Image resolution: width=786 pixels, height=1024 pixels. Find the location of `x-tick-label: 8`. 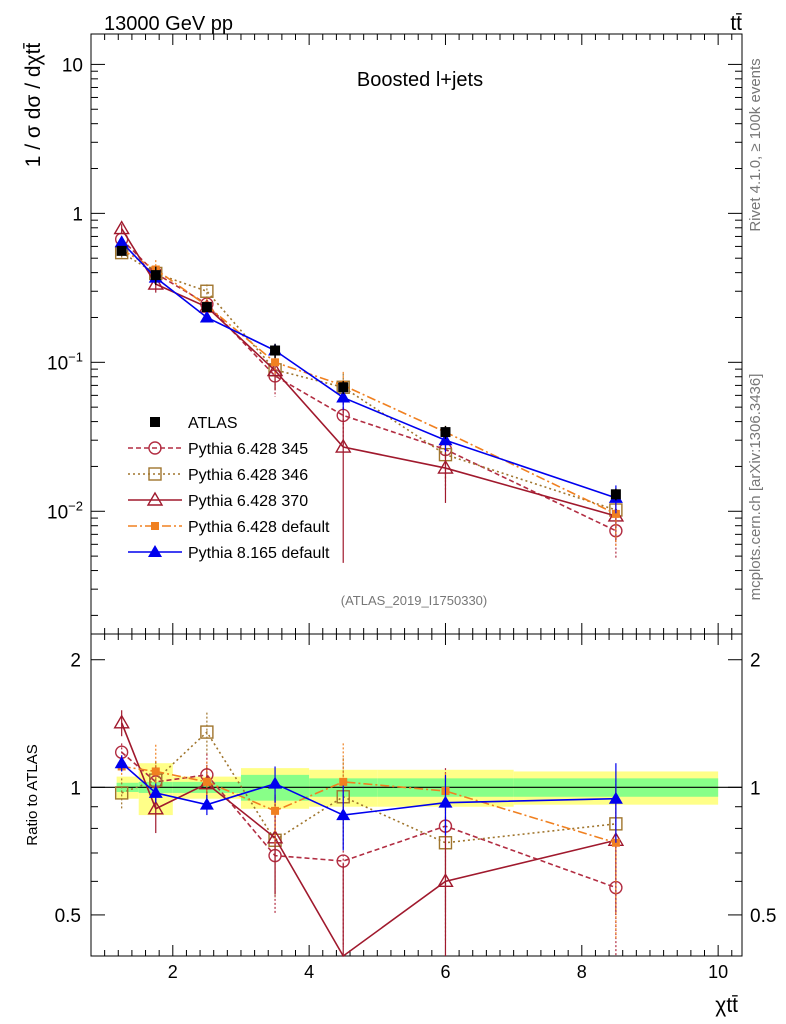

x-tick-label: 8 is located at coordinates (582, 972).